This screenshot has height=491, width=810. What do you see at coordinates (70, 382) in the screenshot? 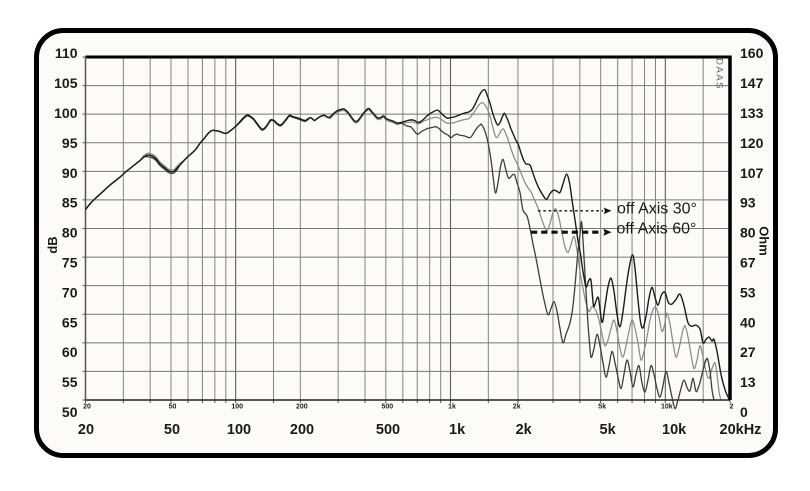
I see `svg-text: 55` at bounding box center [70, 382].